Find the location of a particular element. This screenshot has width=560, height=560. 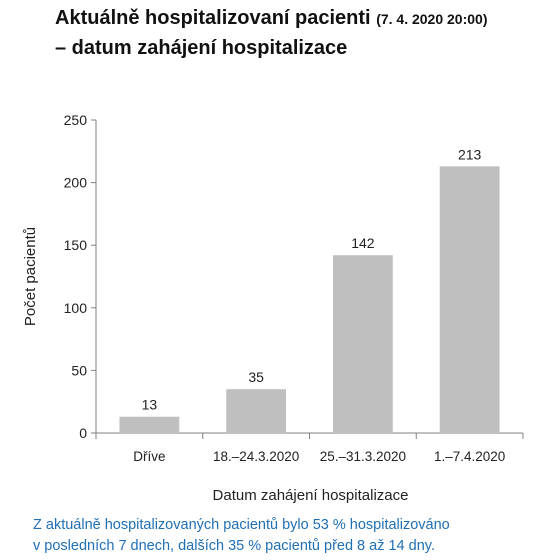

y-tick-label: 100 is located at coordinates (76, 308).